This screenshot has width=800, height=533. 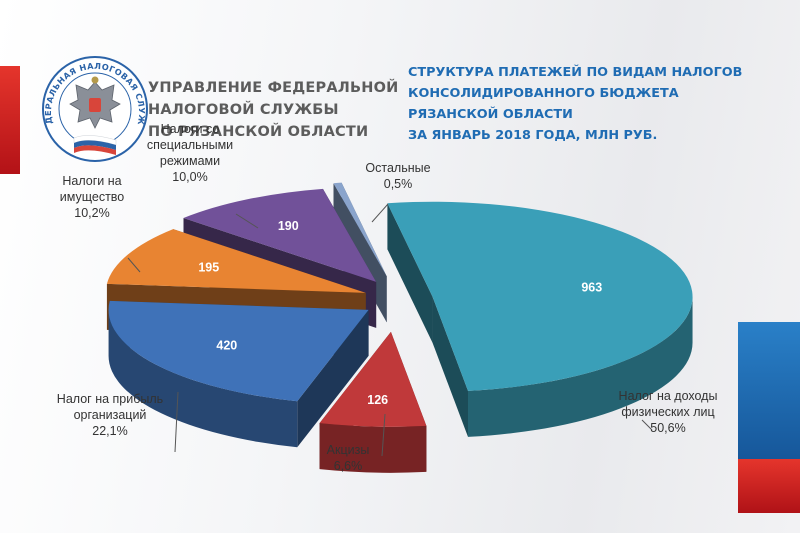 I want to click on eagle-emblem-icon, so click(x=95, y=102).